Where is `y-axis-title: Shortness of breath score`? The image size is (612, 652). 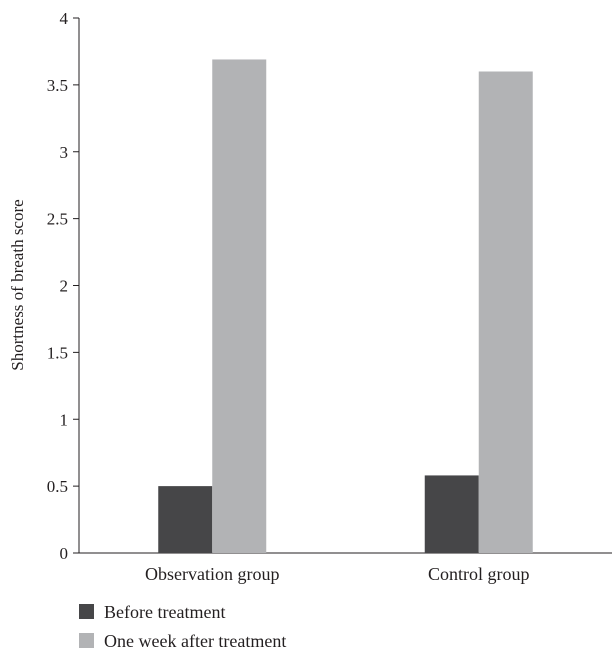 y-axis-title: Shortness of breath score is located at coordinates (17, 284).